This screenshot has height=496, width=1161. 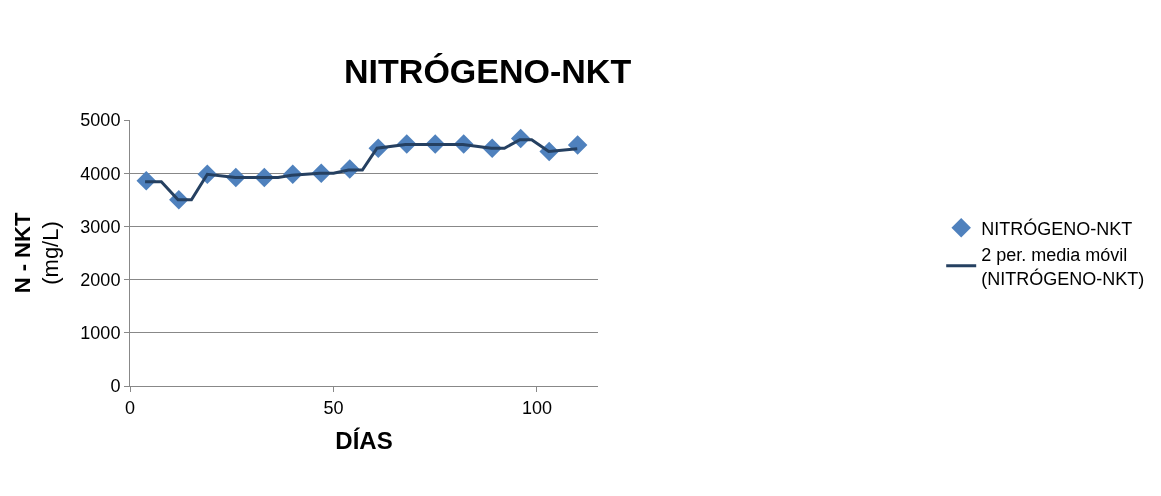 What do you see at coordinates (364, 440) in the screenshot?
I see `x-axis-title: DÍAS` at bounding box center [364, 440].